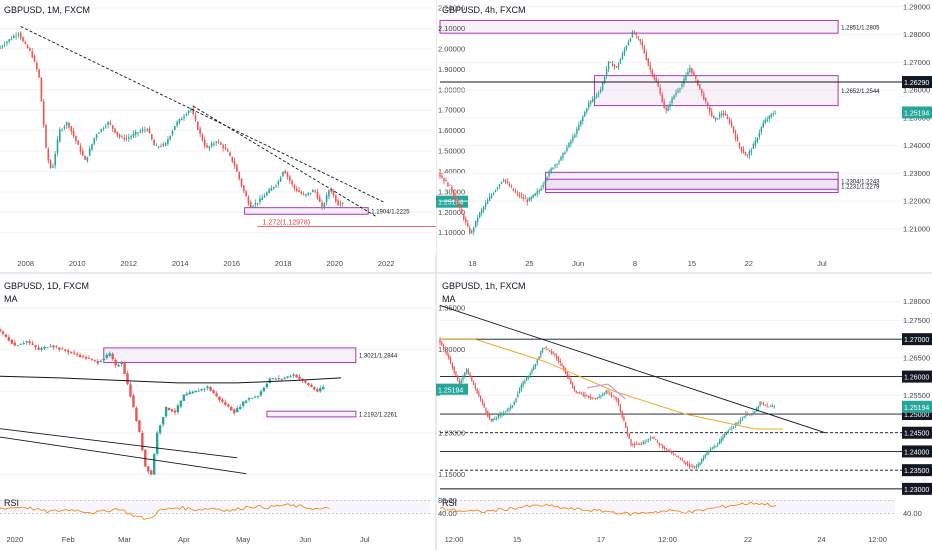 The width and height of the screenshot is (932, 550). Describe the element at coordinates (916, 113) in the screenshot. I see `h4-price-label: 1.25194` at that location.